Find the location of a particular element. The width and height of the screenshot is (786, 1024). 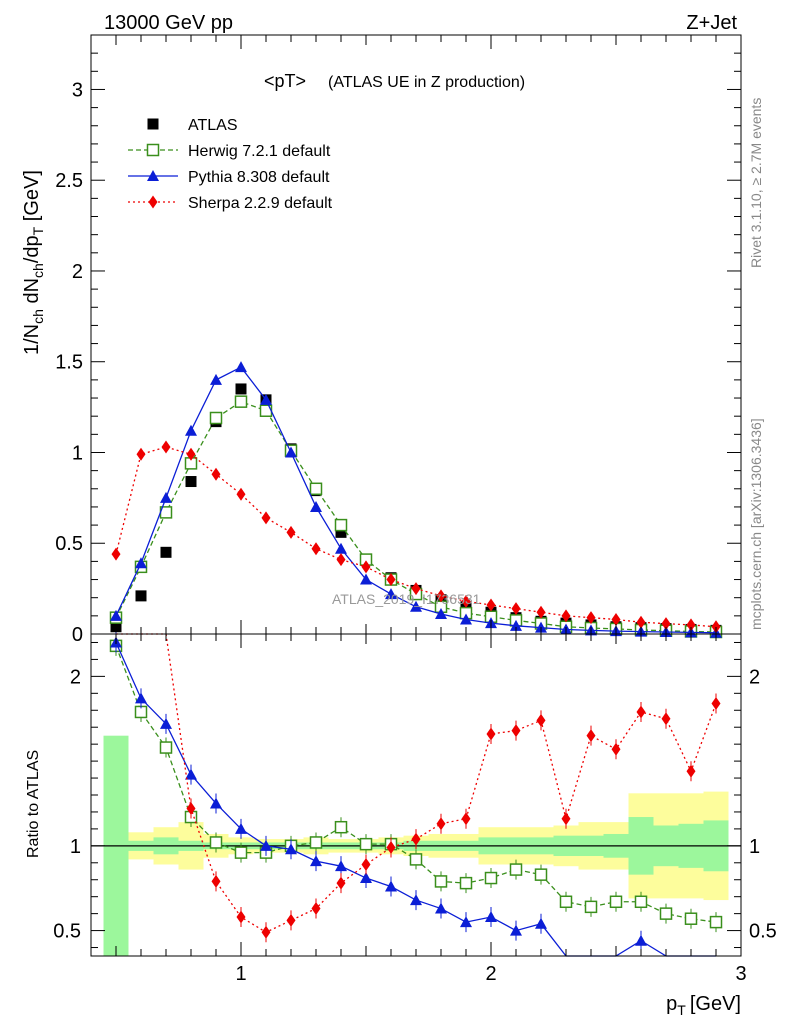

ratio-y-tick-label-right: 2 is located at coordinates (754, 677).